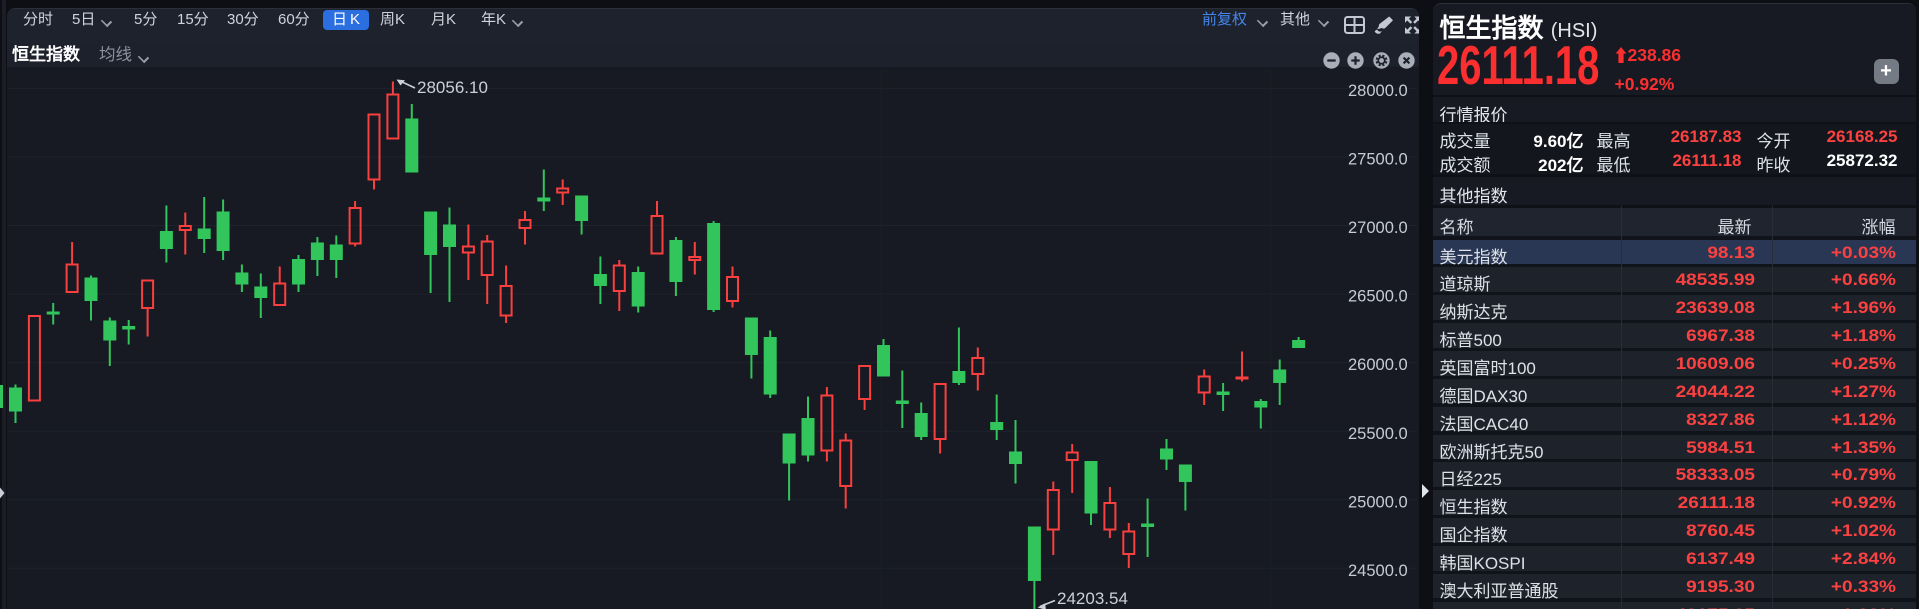 The image size is (1919, 609). Describe the element at coordinates (1378, 91) in the screenshot. I see `svg-text: 28000.0` at that location.